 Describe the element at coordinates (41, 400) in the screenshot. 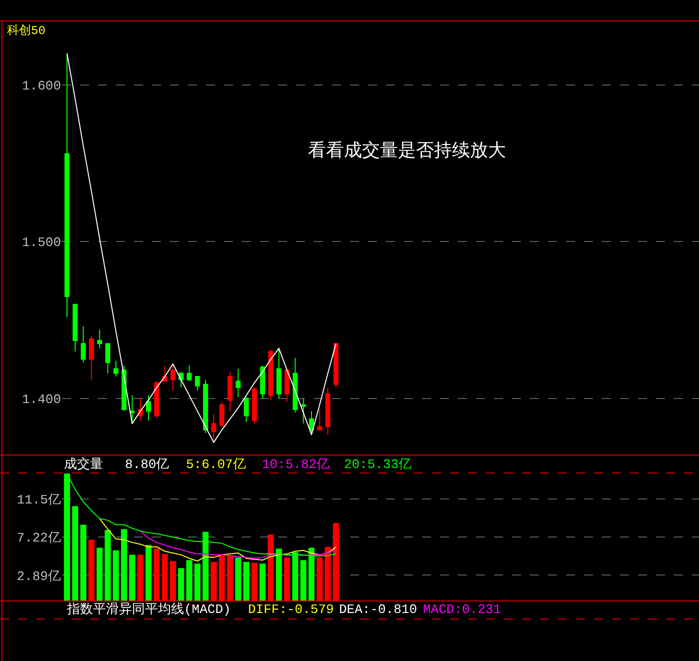

I see `y-tick-label: 1.400` at that location.